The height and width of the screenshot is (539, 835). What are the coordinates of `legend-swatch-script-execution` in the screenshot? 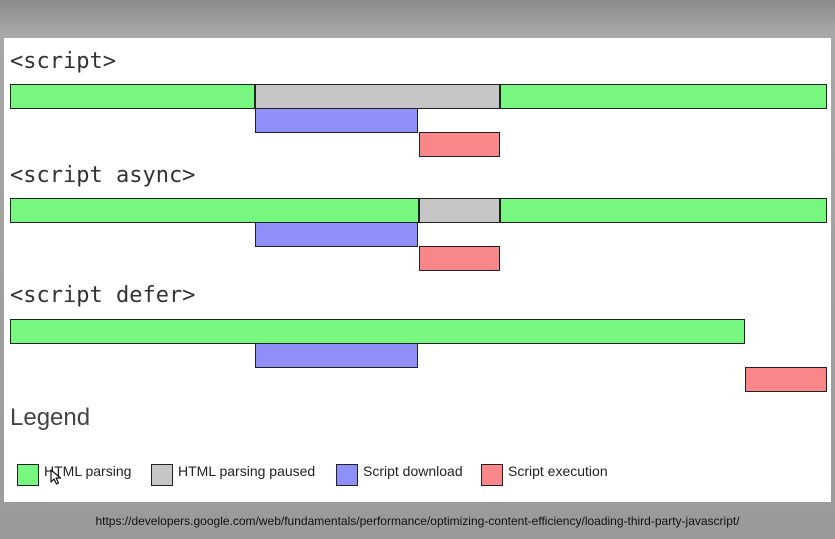 It's located at (492, 475).